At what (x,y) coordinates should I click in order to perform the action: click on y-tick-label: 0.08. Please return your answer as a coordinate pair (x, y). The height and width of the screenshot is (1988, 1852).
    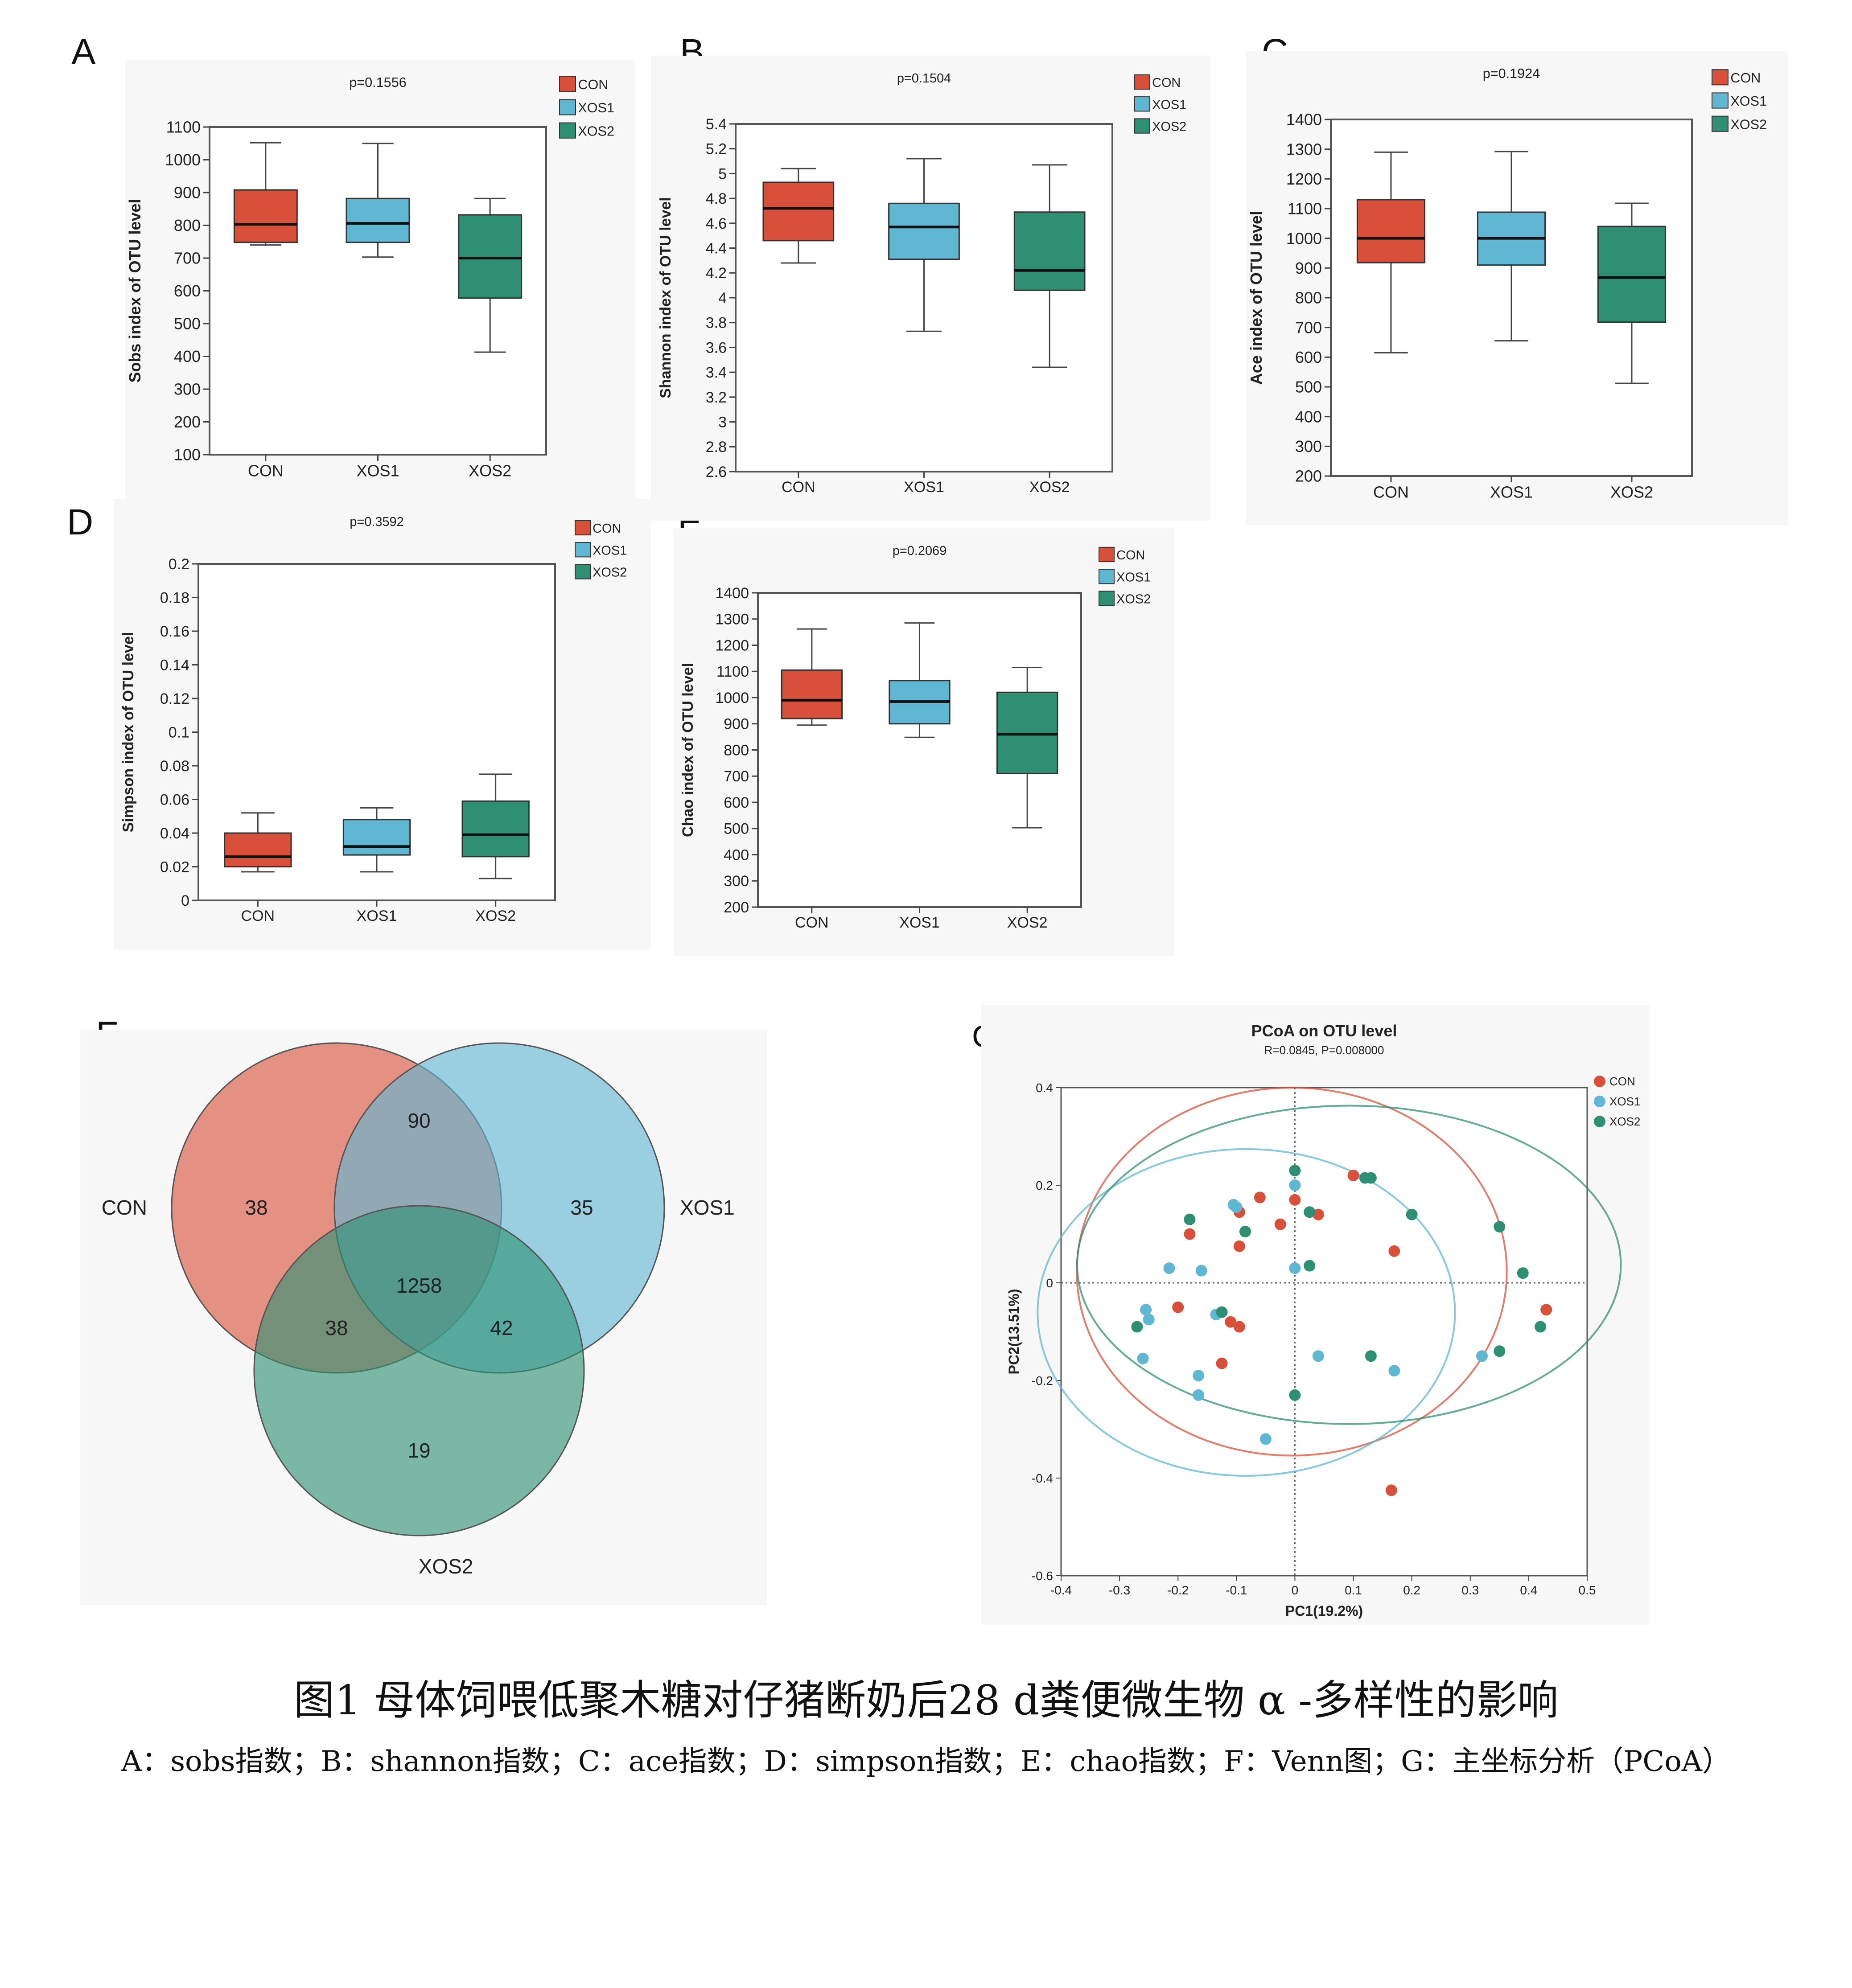
    Looking at the image, I should click on (174, 766).